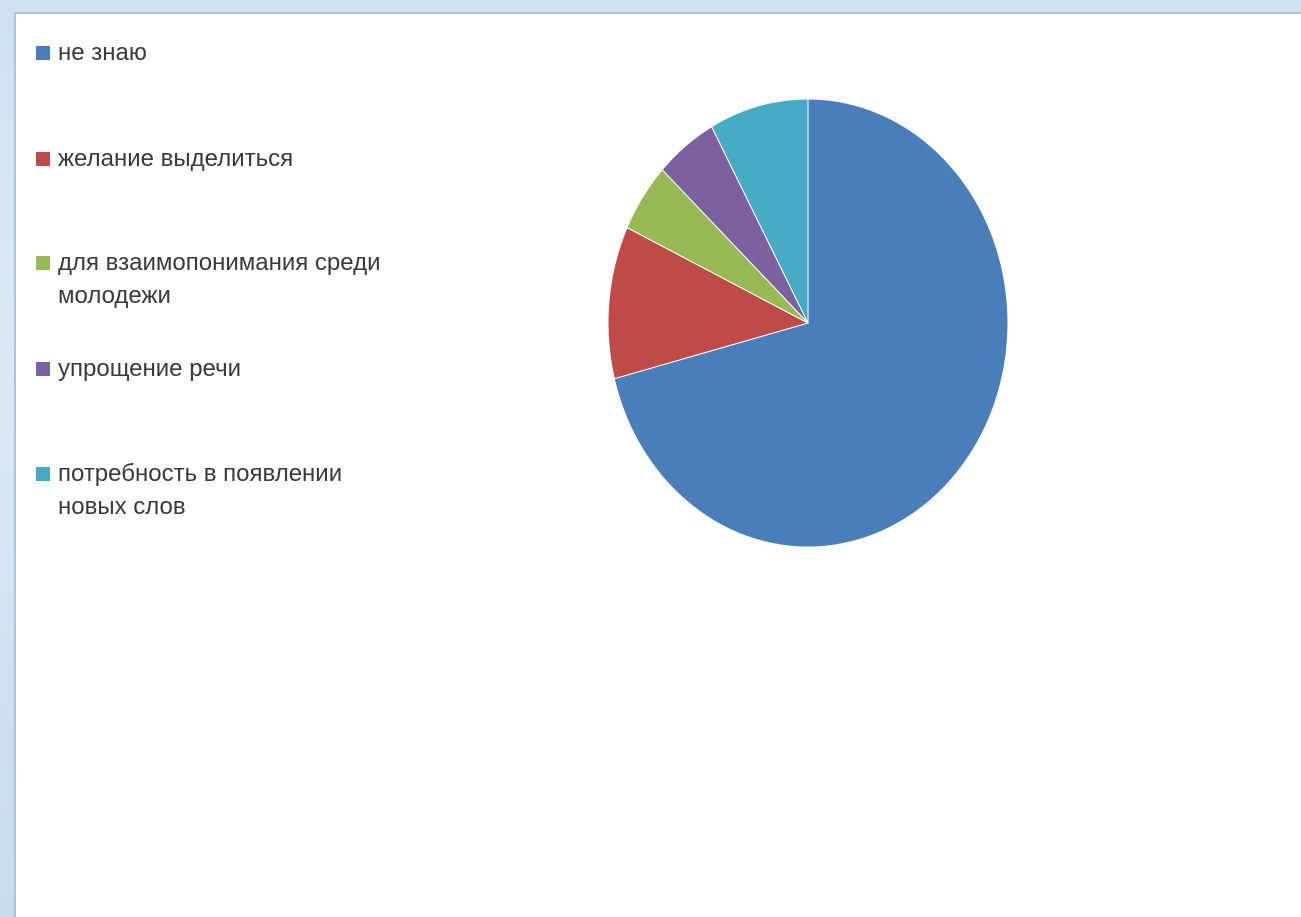  I want to click on legend-label-line1: не знаю, so click(102, 52).